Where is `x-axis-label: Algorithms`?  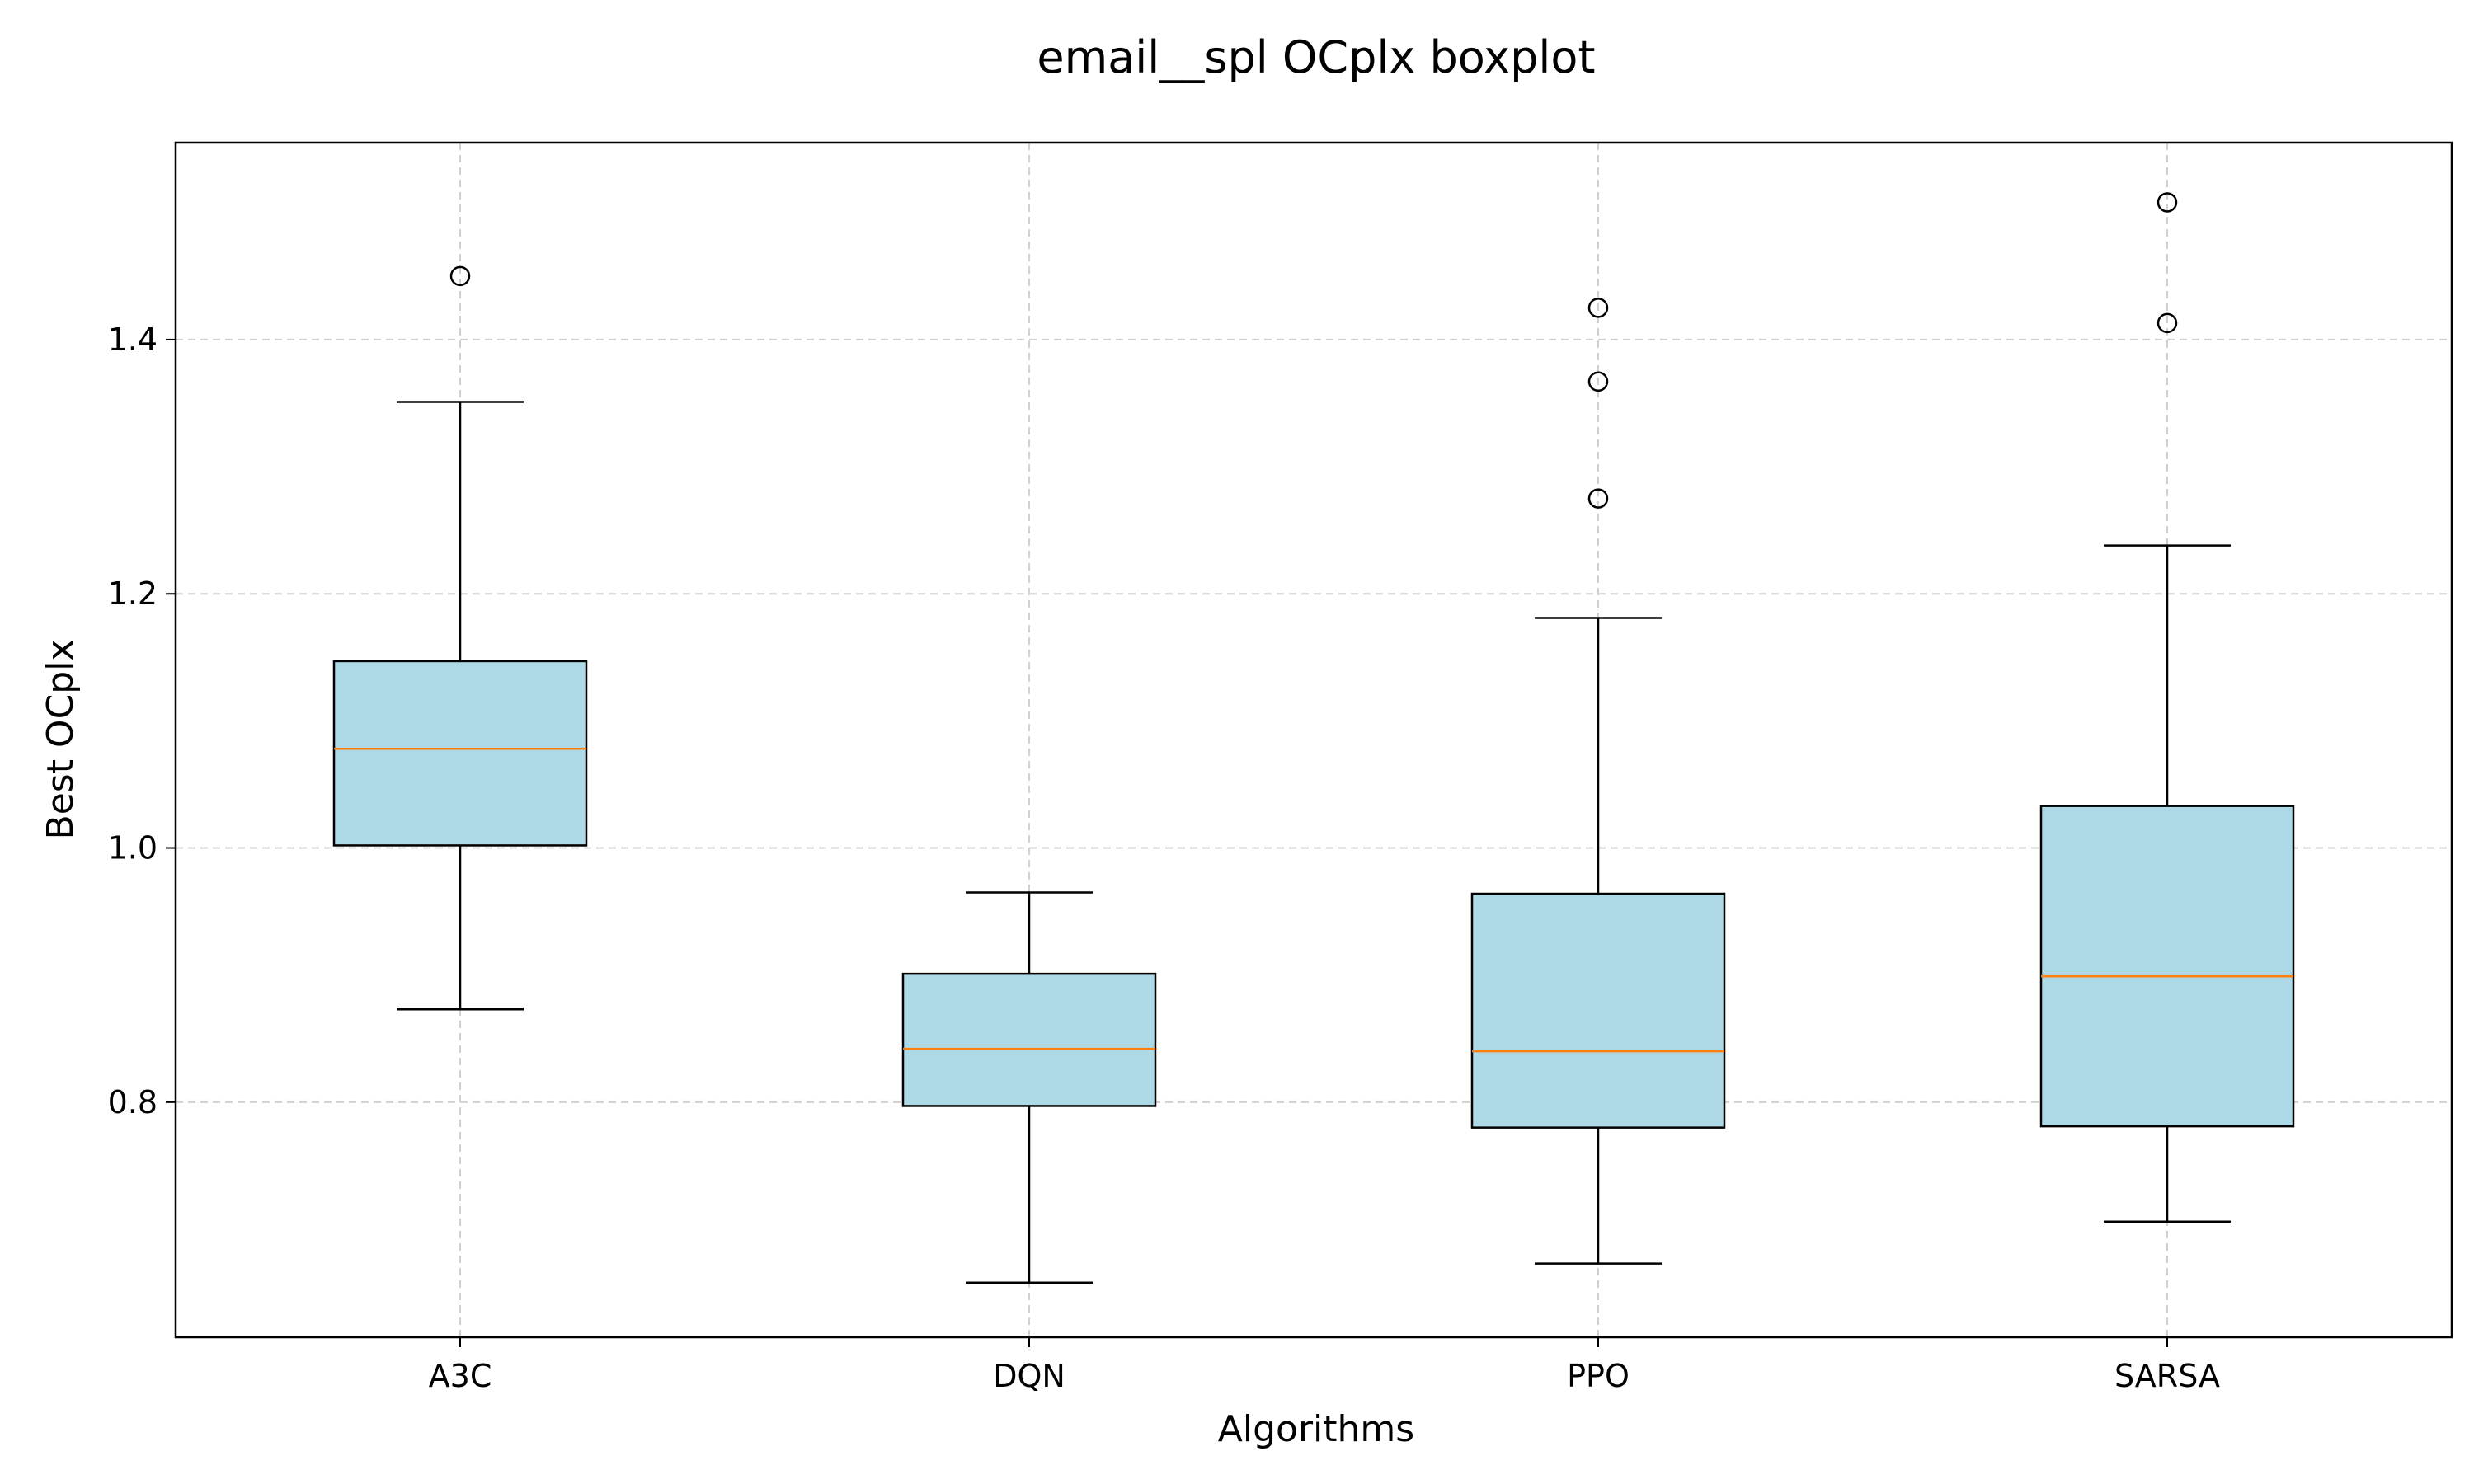
x-axis-label: Algorithms is located at coordinates (1316, 1429).